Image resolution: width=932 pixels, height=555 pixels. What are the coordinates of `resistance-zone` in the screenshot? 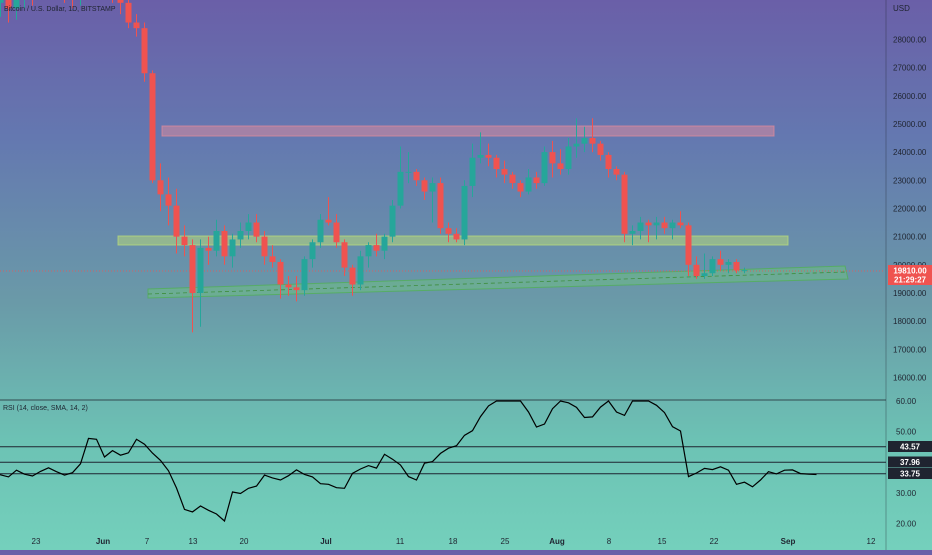 It's located at (468, 131).